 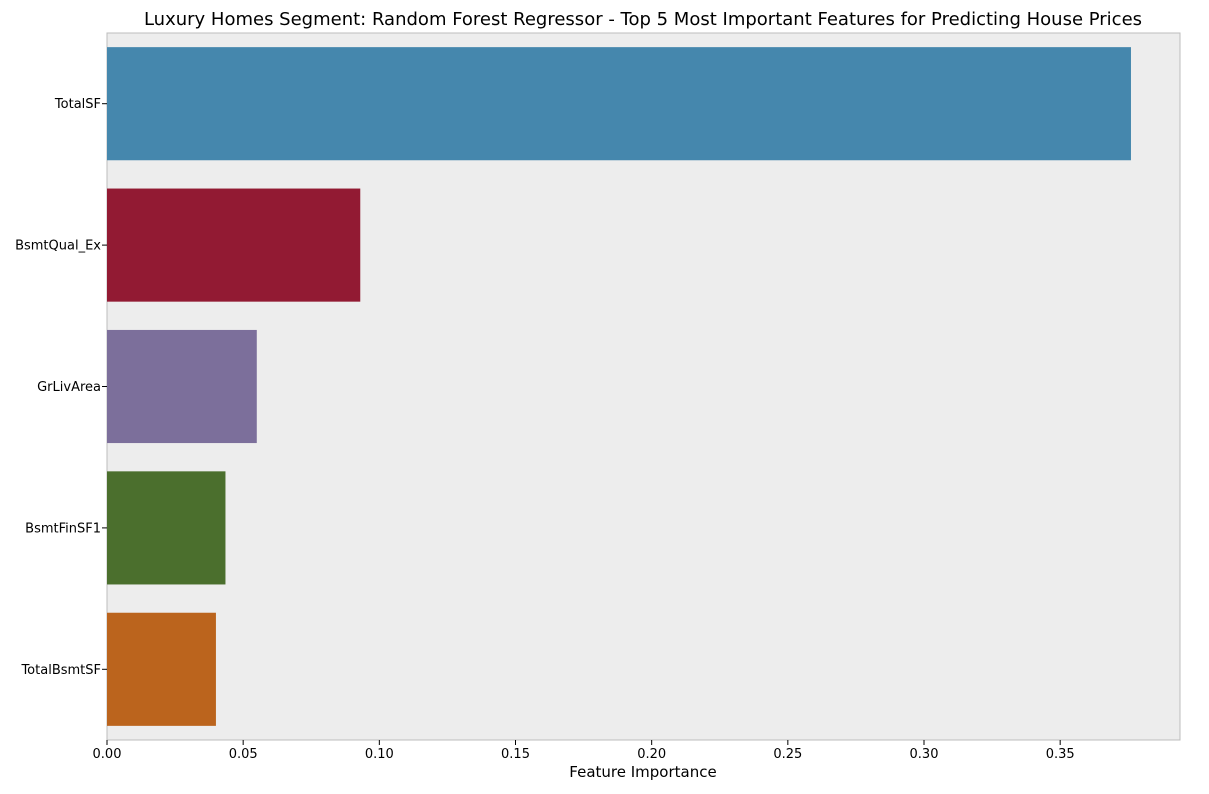 I want to click on x-axis-label: Feature Importance, so click(x=642, y=772).